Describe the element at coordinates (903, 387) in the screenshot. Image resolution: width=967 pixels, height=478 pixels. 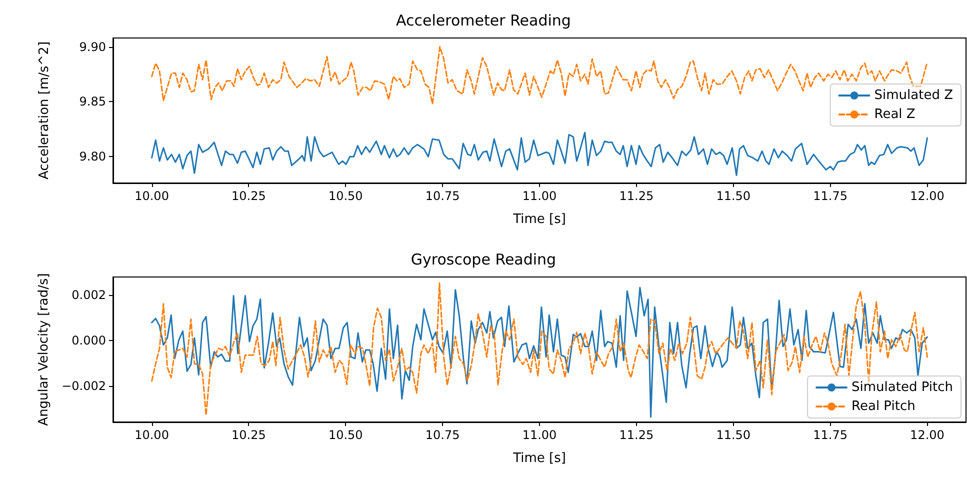
I see `legend-label: Simulated Pitch` at that location.